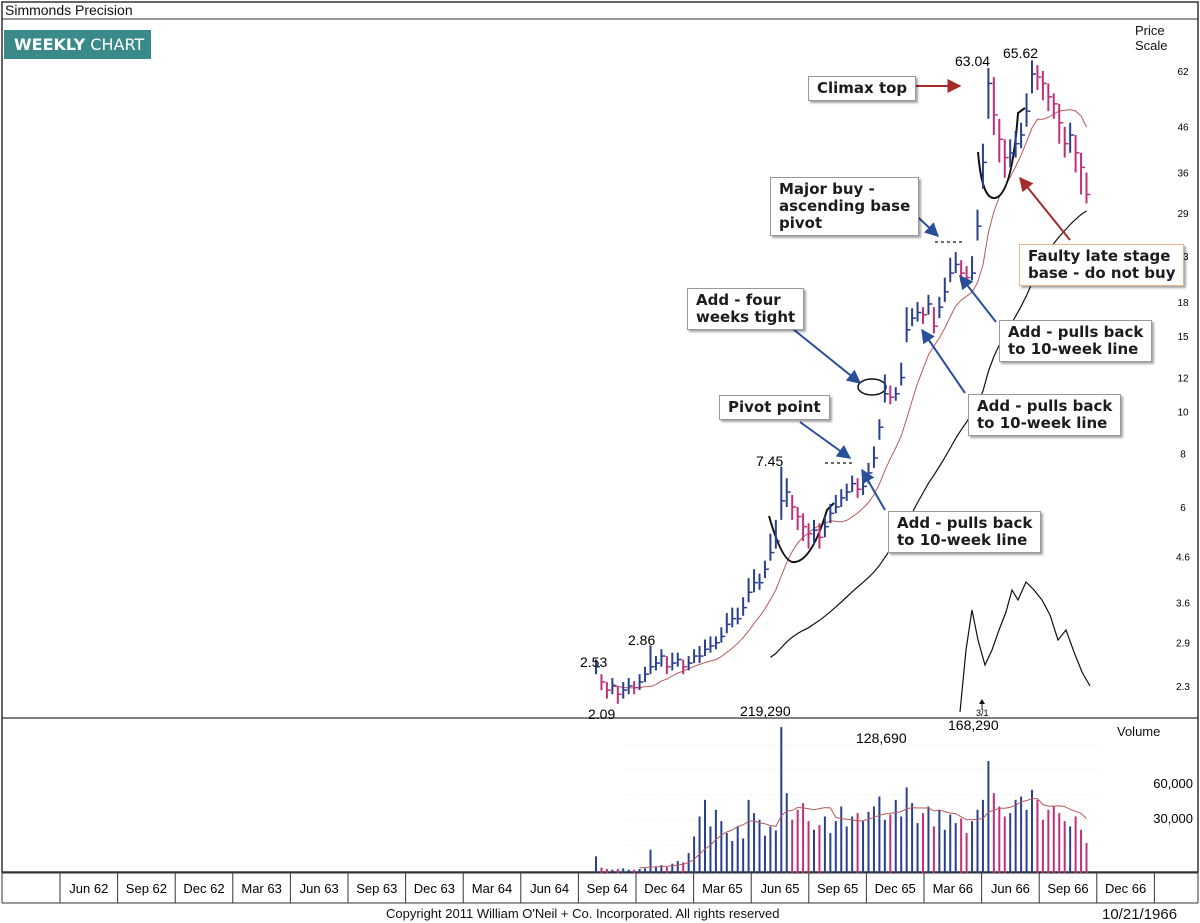 Image resolution: width=1200 pixels, height=923 pixels. What do you see at coordinates (492, 888) in the screenshot?
I see `x-label-mar-64: Mar 64` at bounding box center [492, 888].